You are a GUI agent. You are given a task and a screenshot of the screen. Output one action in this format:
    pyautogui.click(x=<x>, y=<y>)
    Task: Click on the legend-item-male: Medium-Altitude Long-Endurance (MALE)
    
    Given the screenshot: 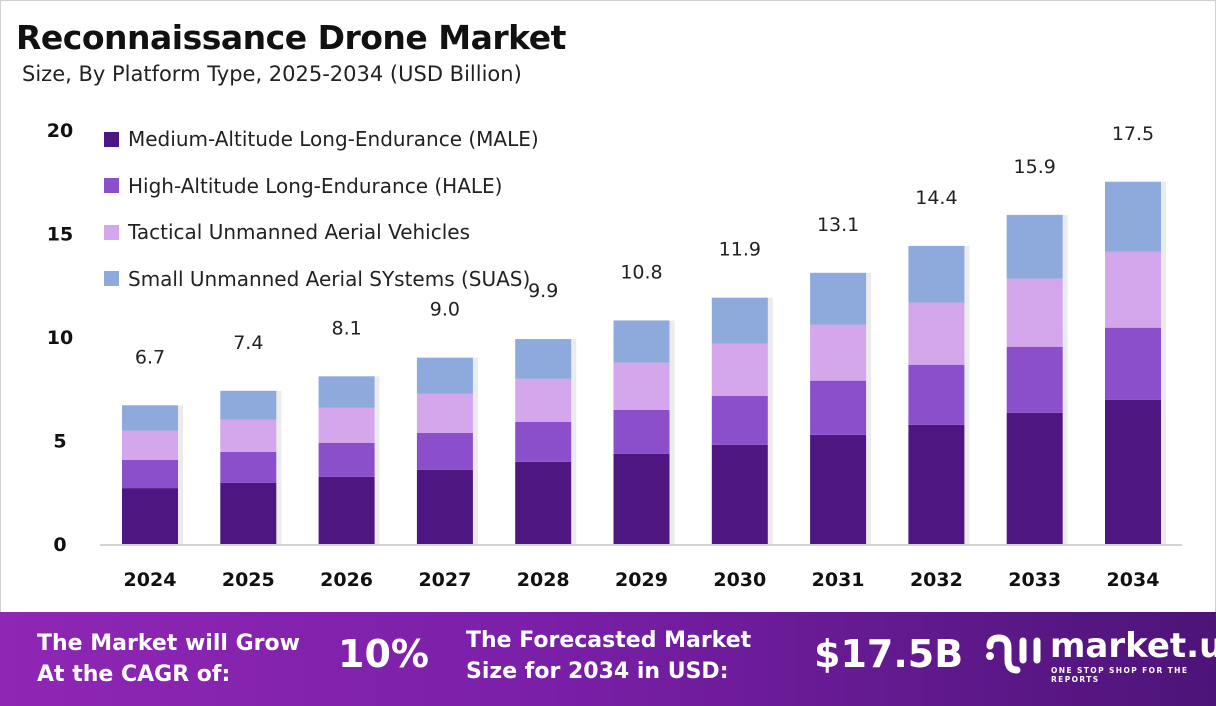 What is the action you would take?
    pyautogui.click(x=321, y=139)
    